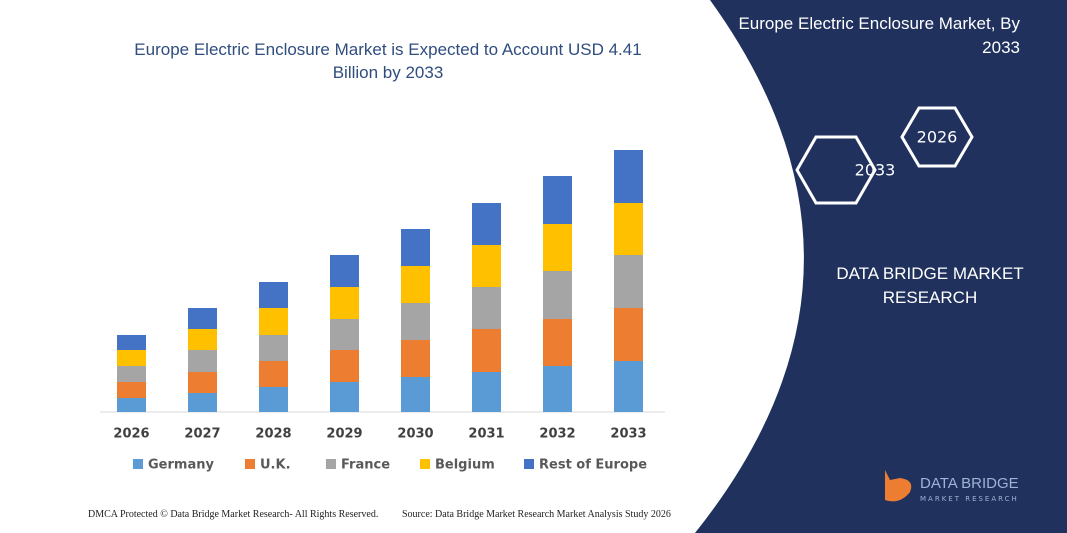 This screenshot has width=1067, height=533. Describe the element at coordinates (273, 434) in the screenshot. I see `x-tick-label: 2028` at that location.